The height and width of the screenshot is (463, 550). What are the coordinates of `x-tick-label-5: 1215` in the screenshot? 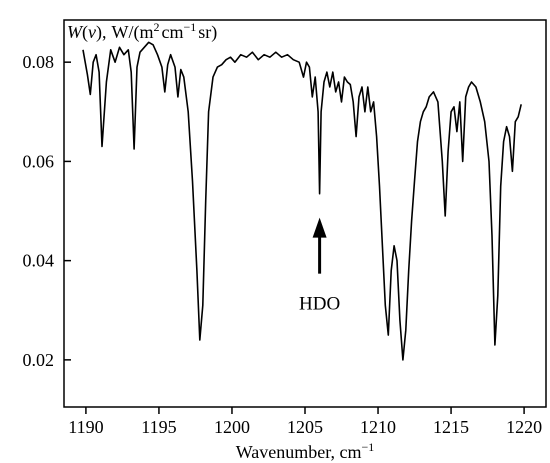 It's located at (451, 427).